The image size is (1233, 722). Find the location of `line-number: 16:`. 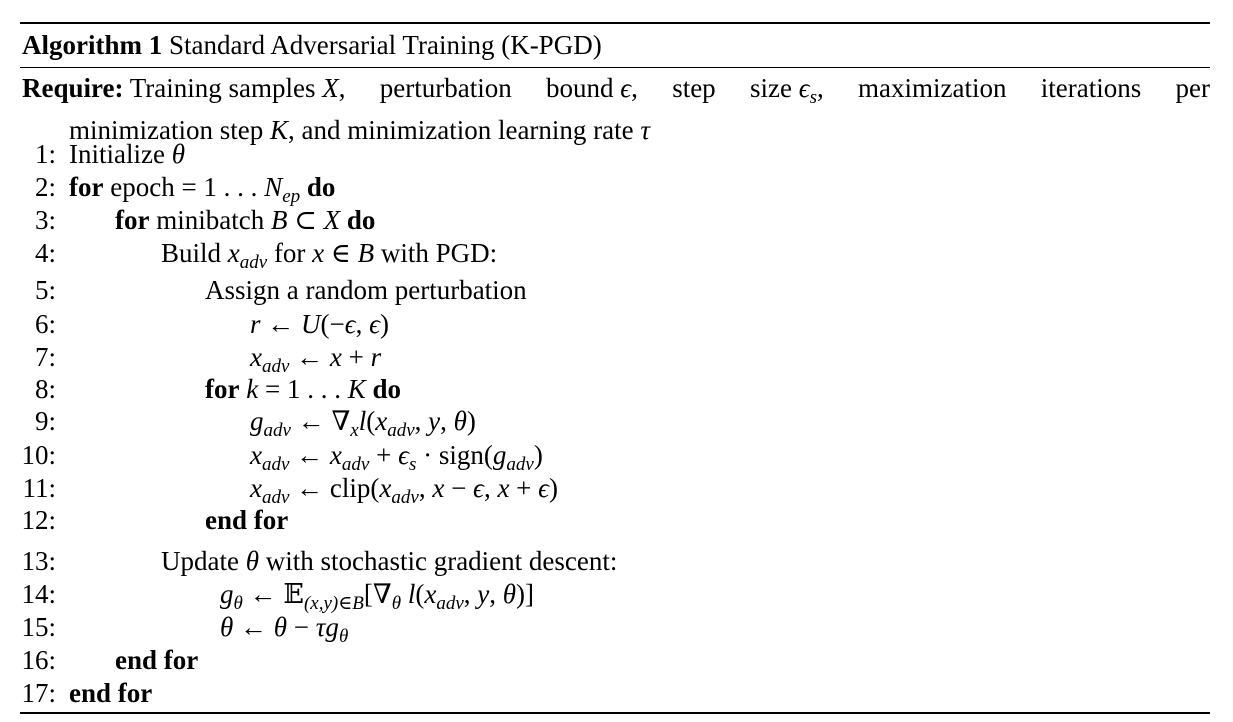

line-number: 16: is located at coordinates (38, 660).